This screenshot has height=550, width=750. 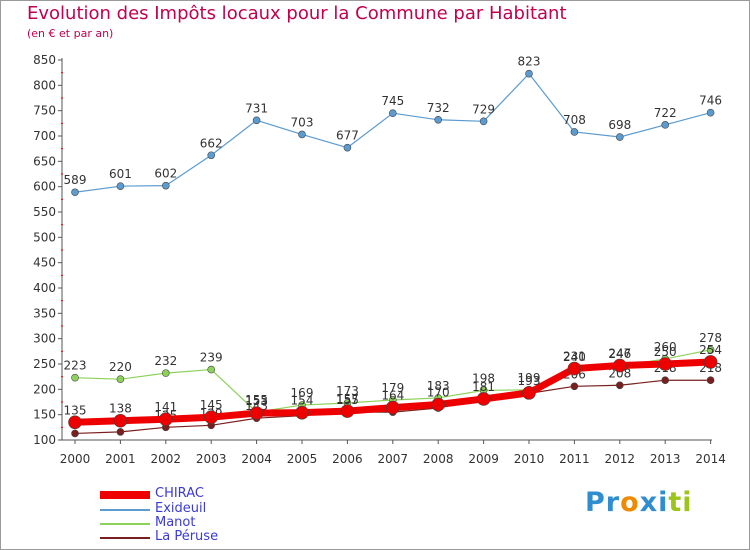 What do you see at coordinates (619, 354) in the screenshot?
I see `data-label: 246` at bounding box center [619, 354].